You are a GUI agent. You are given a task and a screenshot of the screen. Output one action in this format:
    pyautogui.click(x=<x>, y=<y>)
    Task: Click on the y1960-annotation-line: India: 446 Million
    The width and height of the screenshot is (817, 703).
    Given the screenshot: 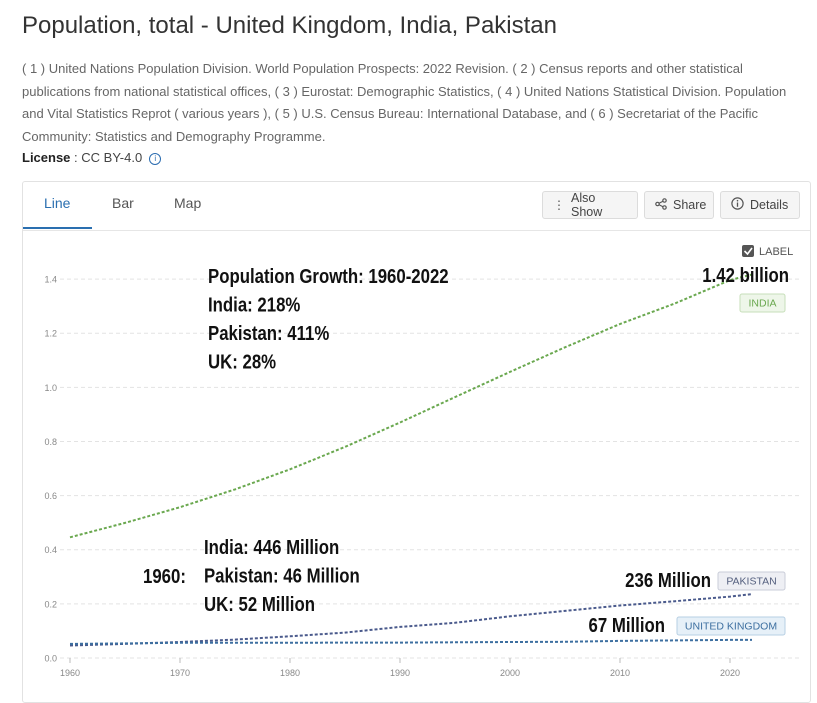 What is the action you would take?
    pyautogui.click(x=271, y=547)
    